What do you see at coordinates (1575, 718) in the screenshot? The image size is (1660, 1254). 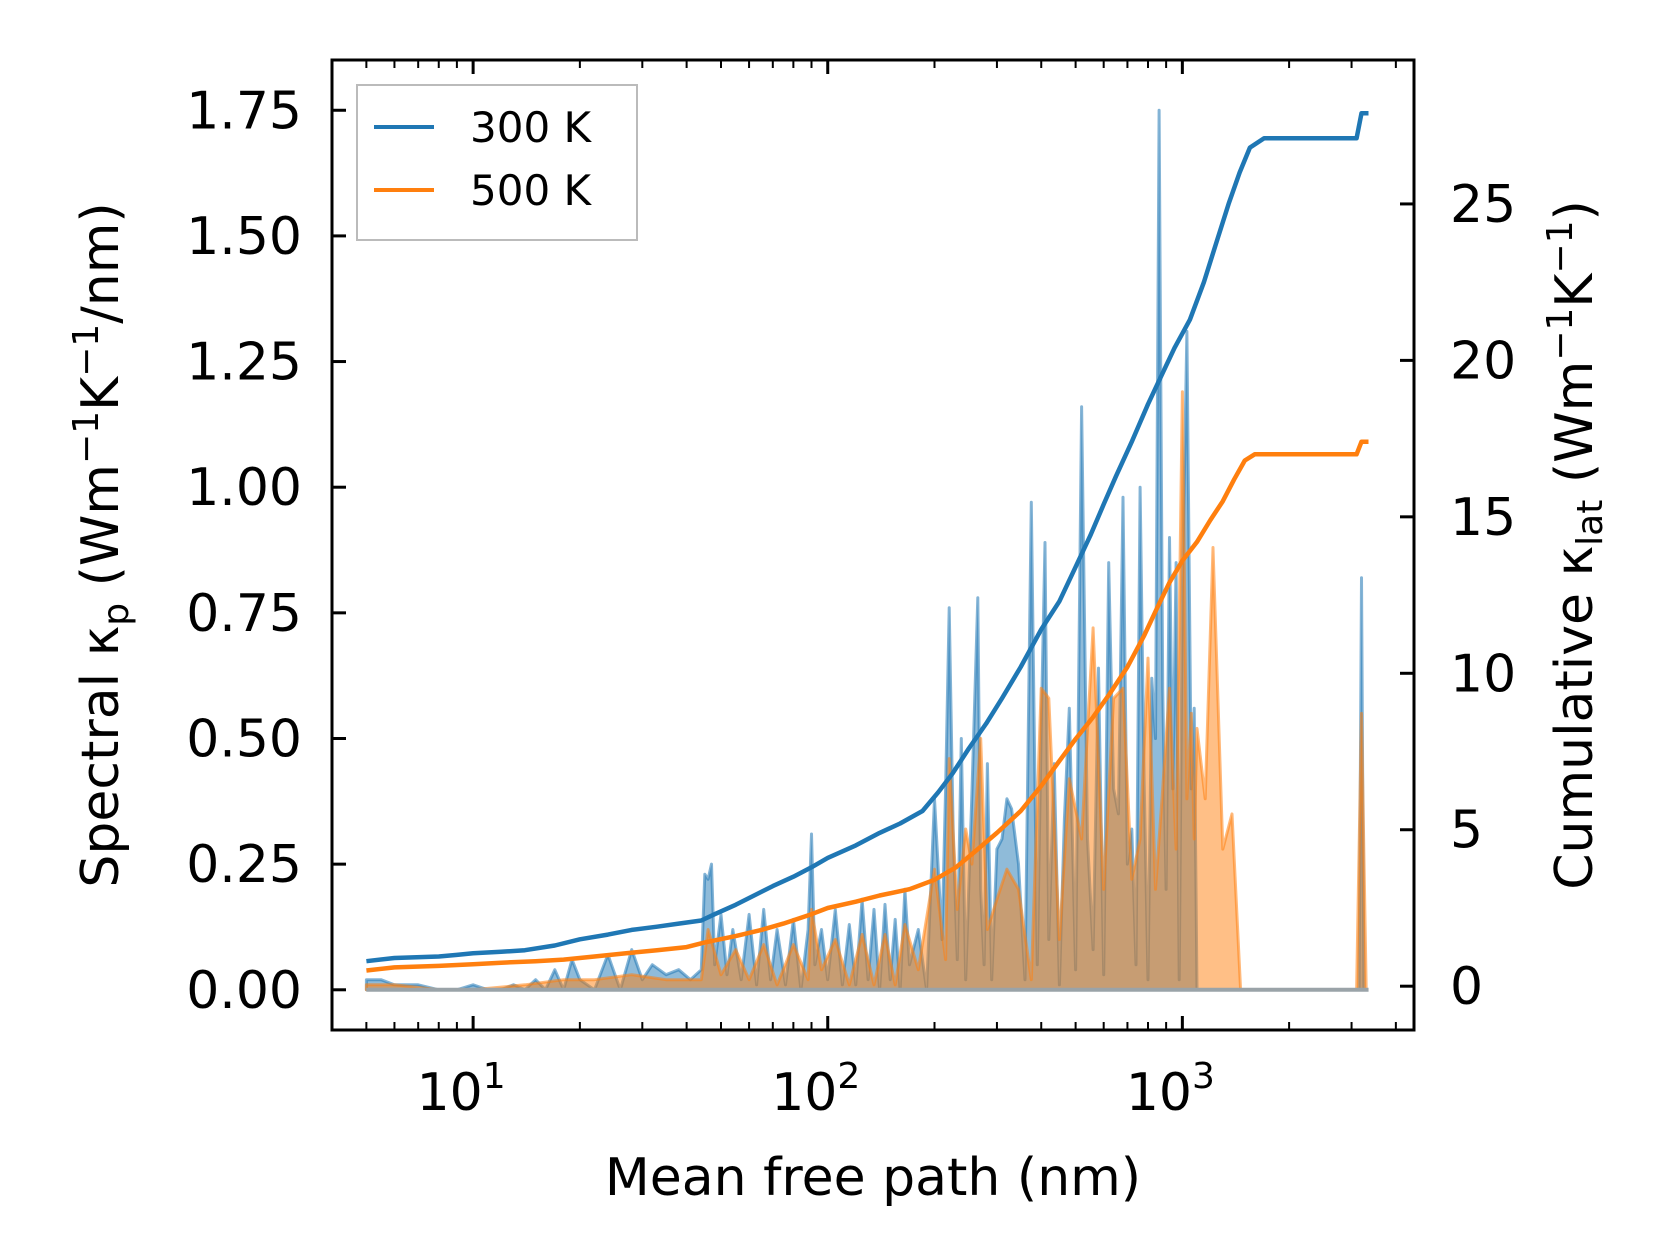 I see `right-y-label-main: Cumulative κ` at bounding box center [1575, 718].